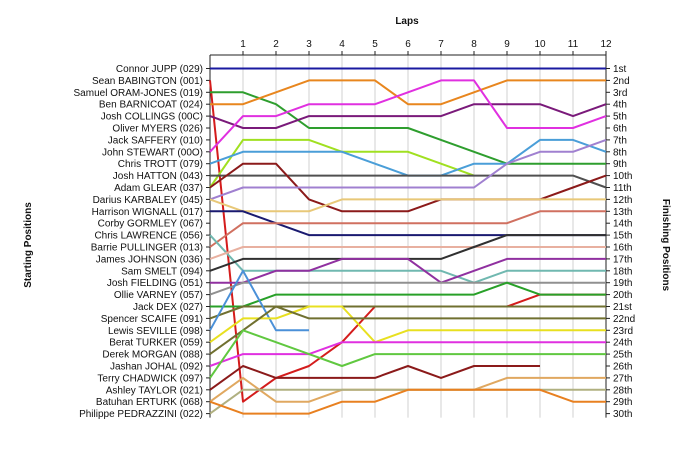 The height and width of the screenshot is (450, 700). Describe the element at coordinates (620, 105) in the screenshot. I see `finishing-position-label: 4th` at that location.